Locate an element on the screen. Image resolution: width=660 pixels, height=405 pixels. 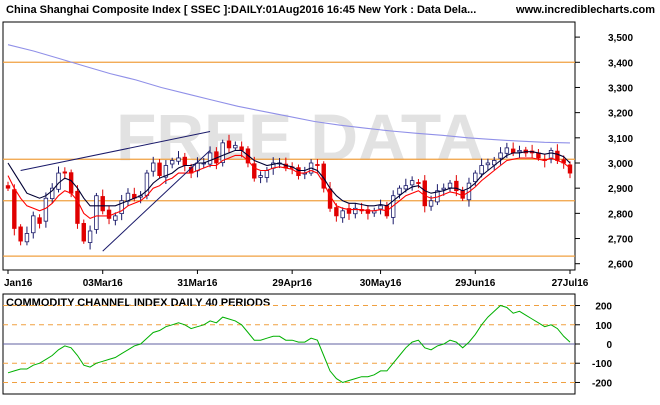
date-tick-label: 31Mar16 is located at coordinates (197, 283).